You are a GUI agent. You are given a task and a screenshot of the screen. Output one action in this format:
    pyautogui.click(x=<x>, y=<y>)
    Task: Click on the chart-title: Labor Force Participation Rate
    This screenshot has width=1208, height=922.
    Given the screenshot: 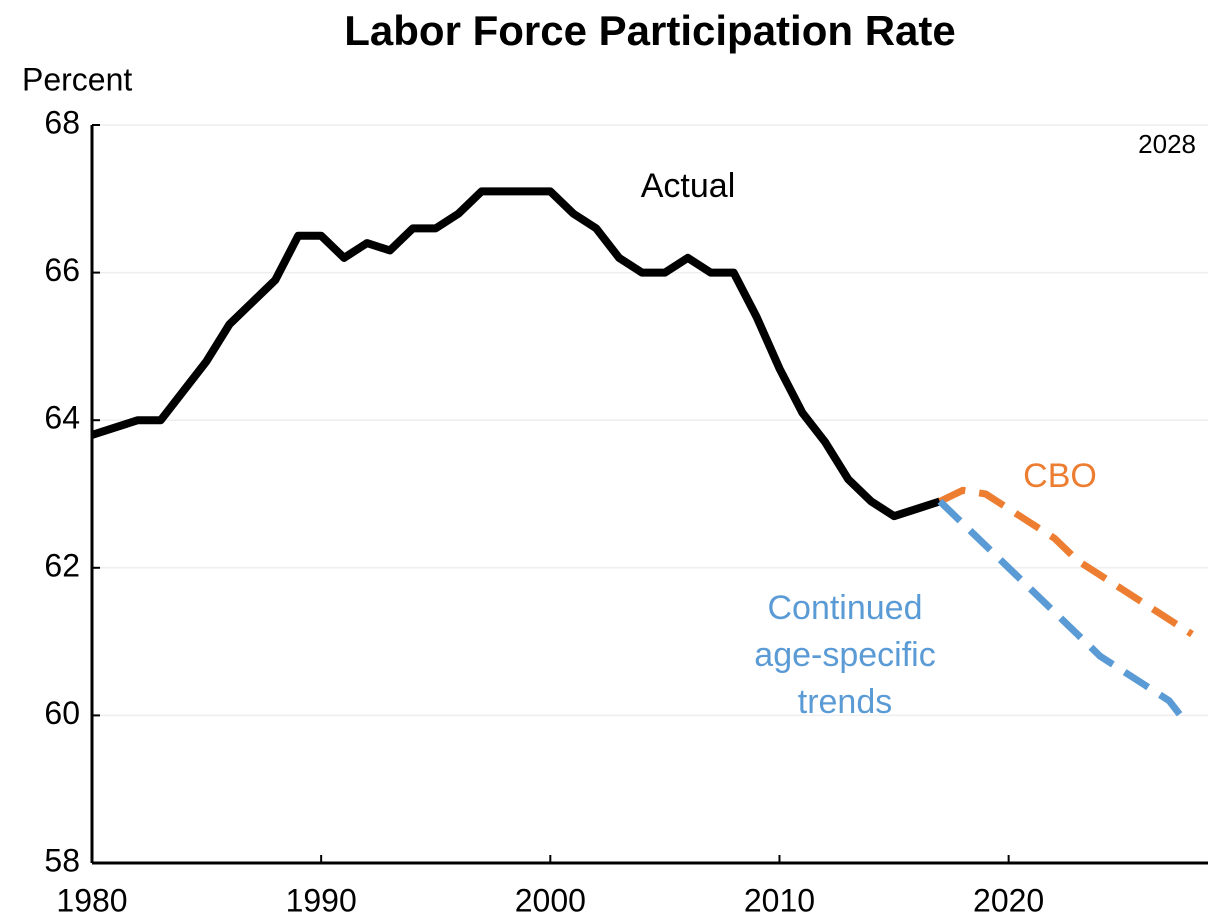 What is the action you would take?
    pyautogui.click(x=649, y=30)
    